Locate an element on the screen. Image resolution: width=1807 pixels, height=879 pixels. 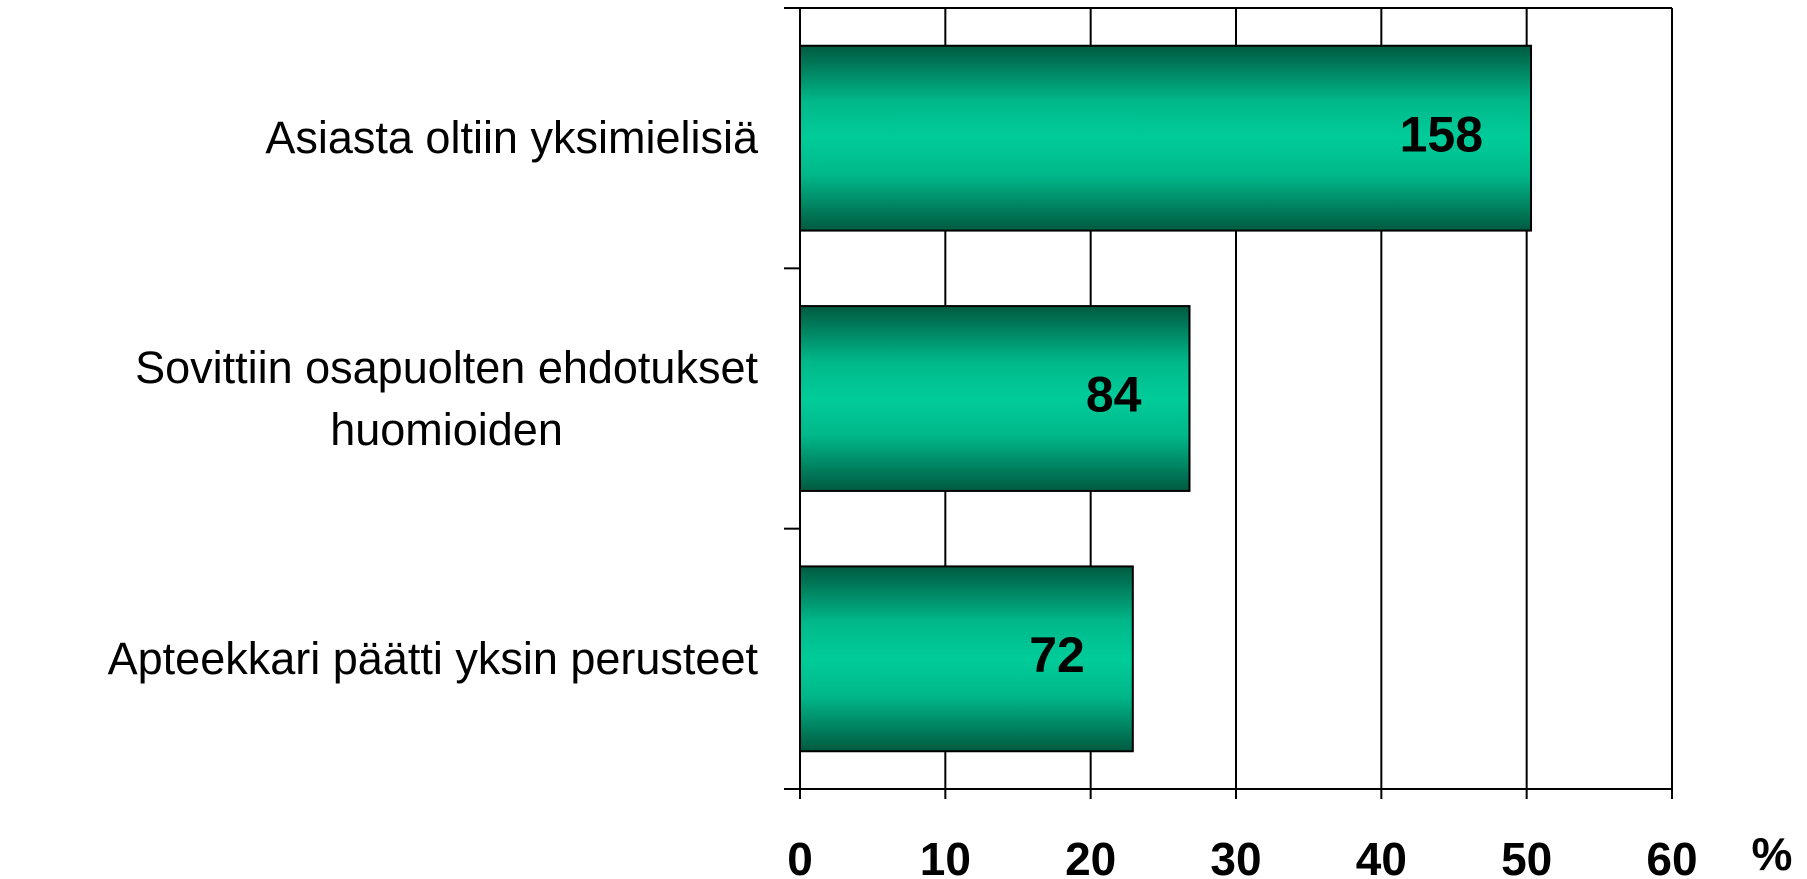
x-tick-label: 10 is located at coordinates (945, 856).